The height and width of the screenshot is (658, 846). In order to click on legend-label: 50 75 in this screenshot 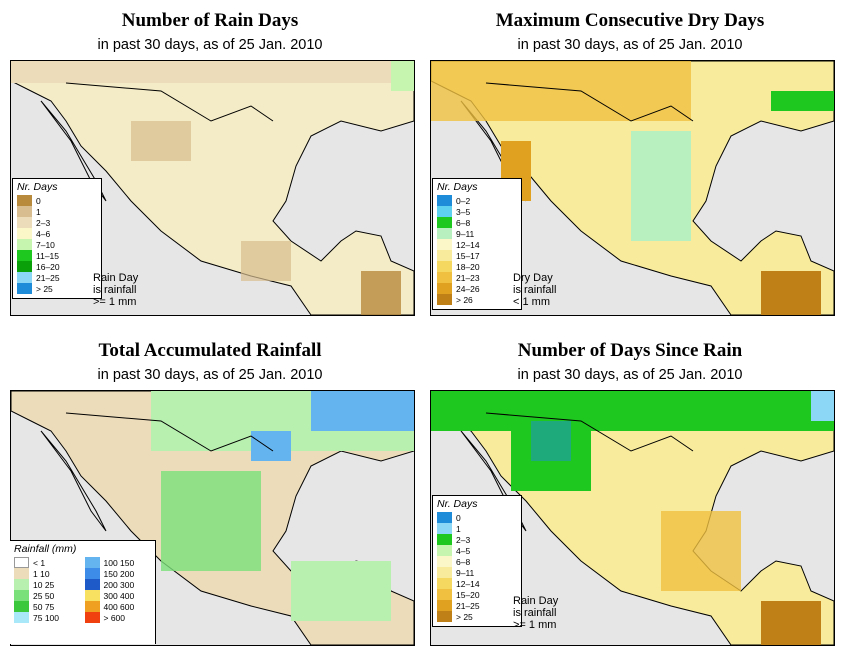, I will do `click(44, 606)`.